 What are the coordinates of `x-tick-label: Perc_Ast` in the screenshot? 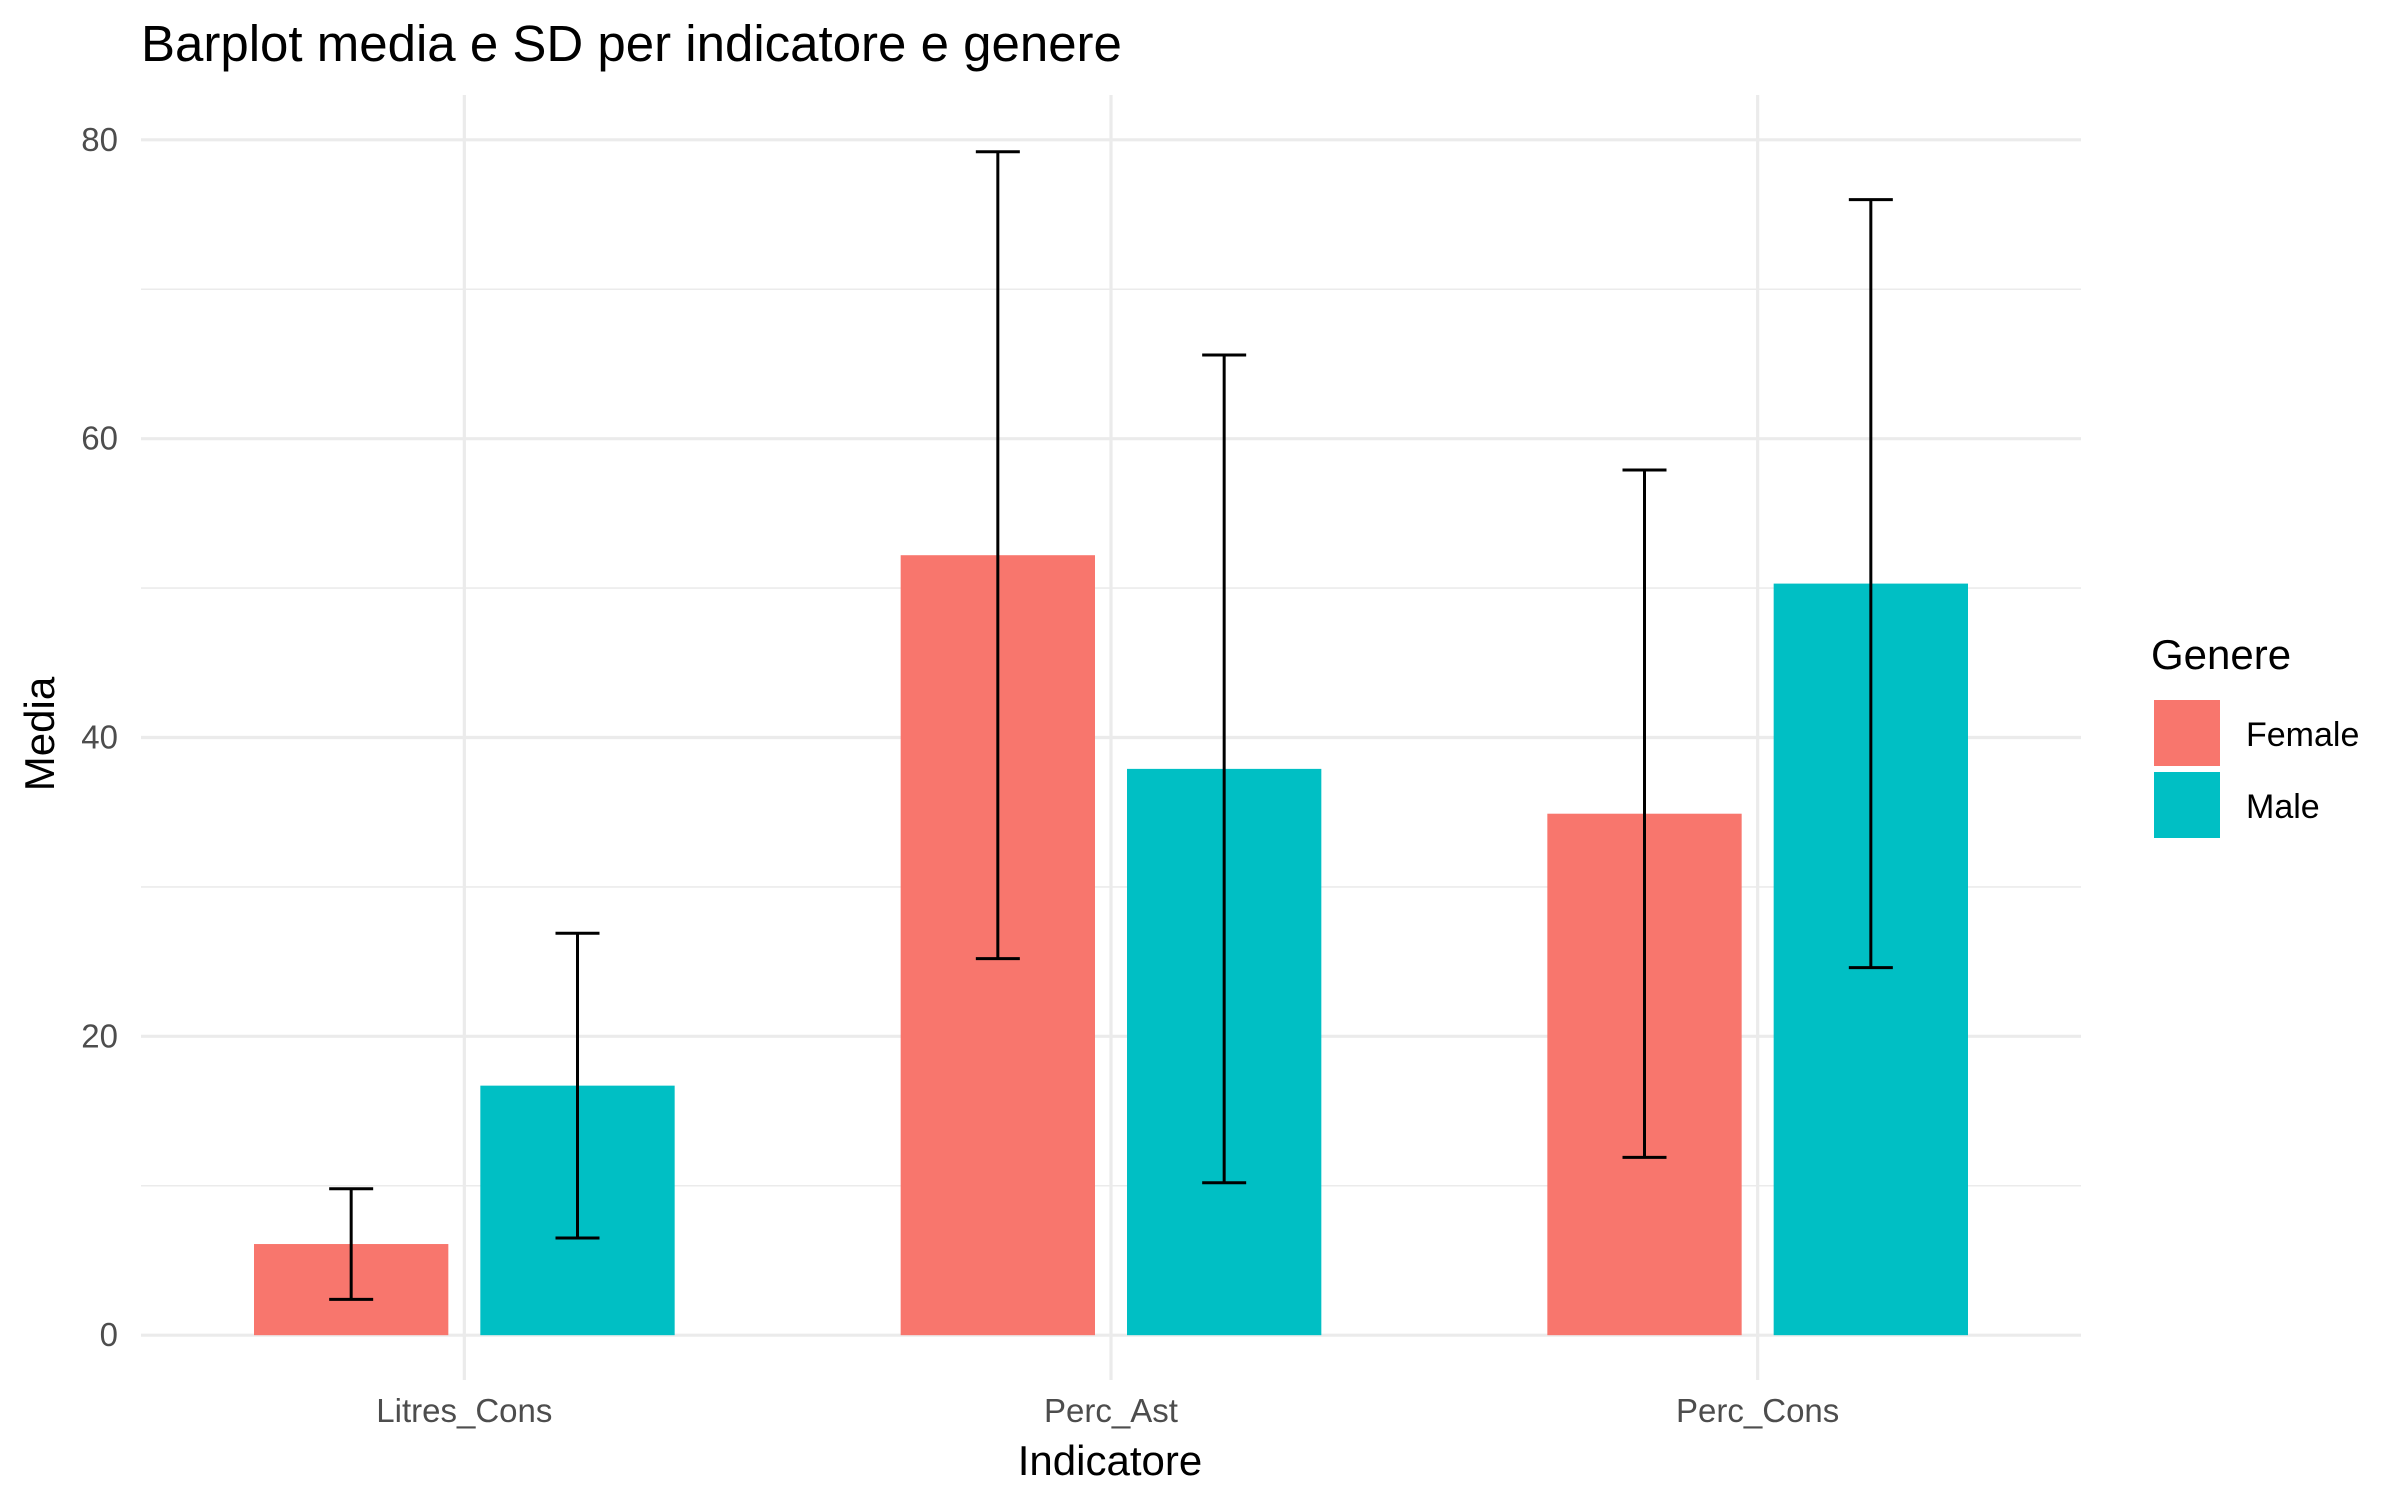 It's located at (1111, 1410).